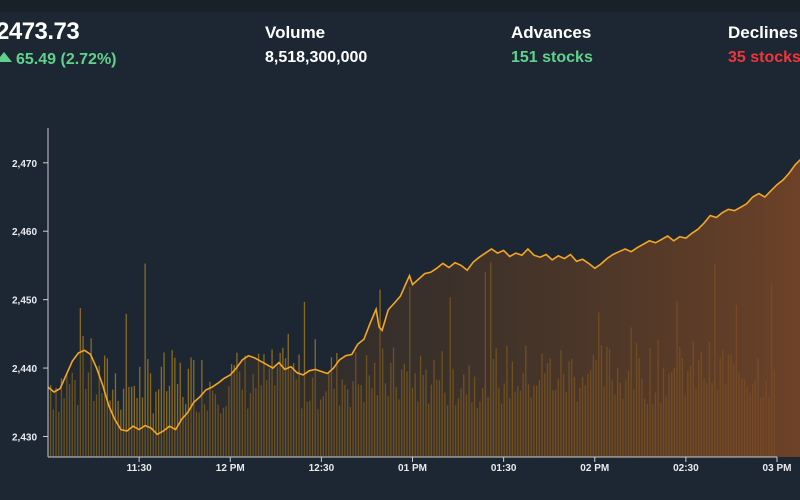 This screenshot has height=500, width=800. Describe the element at coordinates (459, 465) in the screenshot. I see `x-ticks: 11:30 12 PM 12:30 01 PM 01:30 02 PM 02:30 03 PM` at that location.